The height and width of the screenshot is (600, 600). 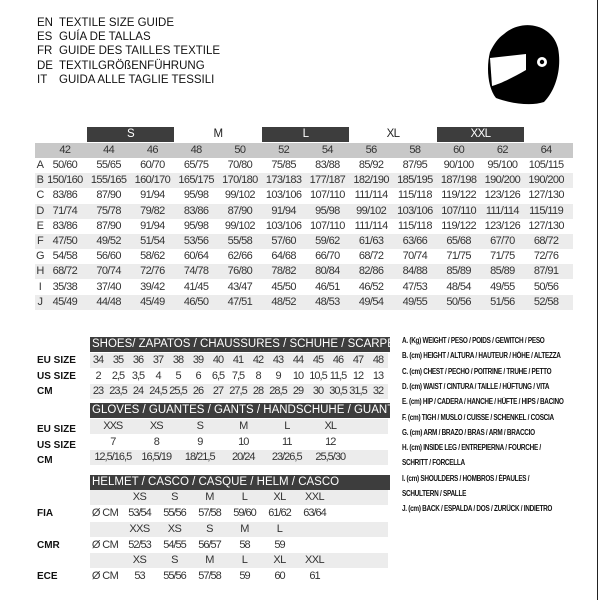 I want to click on row-label: E, so click(x=40, y=225).